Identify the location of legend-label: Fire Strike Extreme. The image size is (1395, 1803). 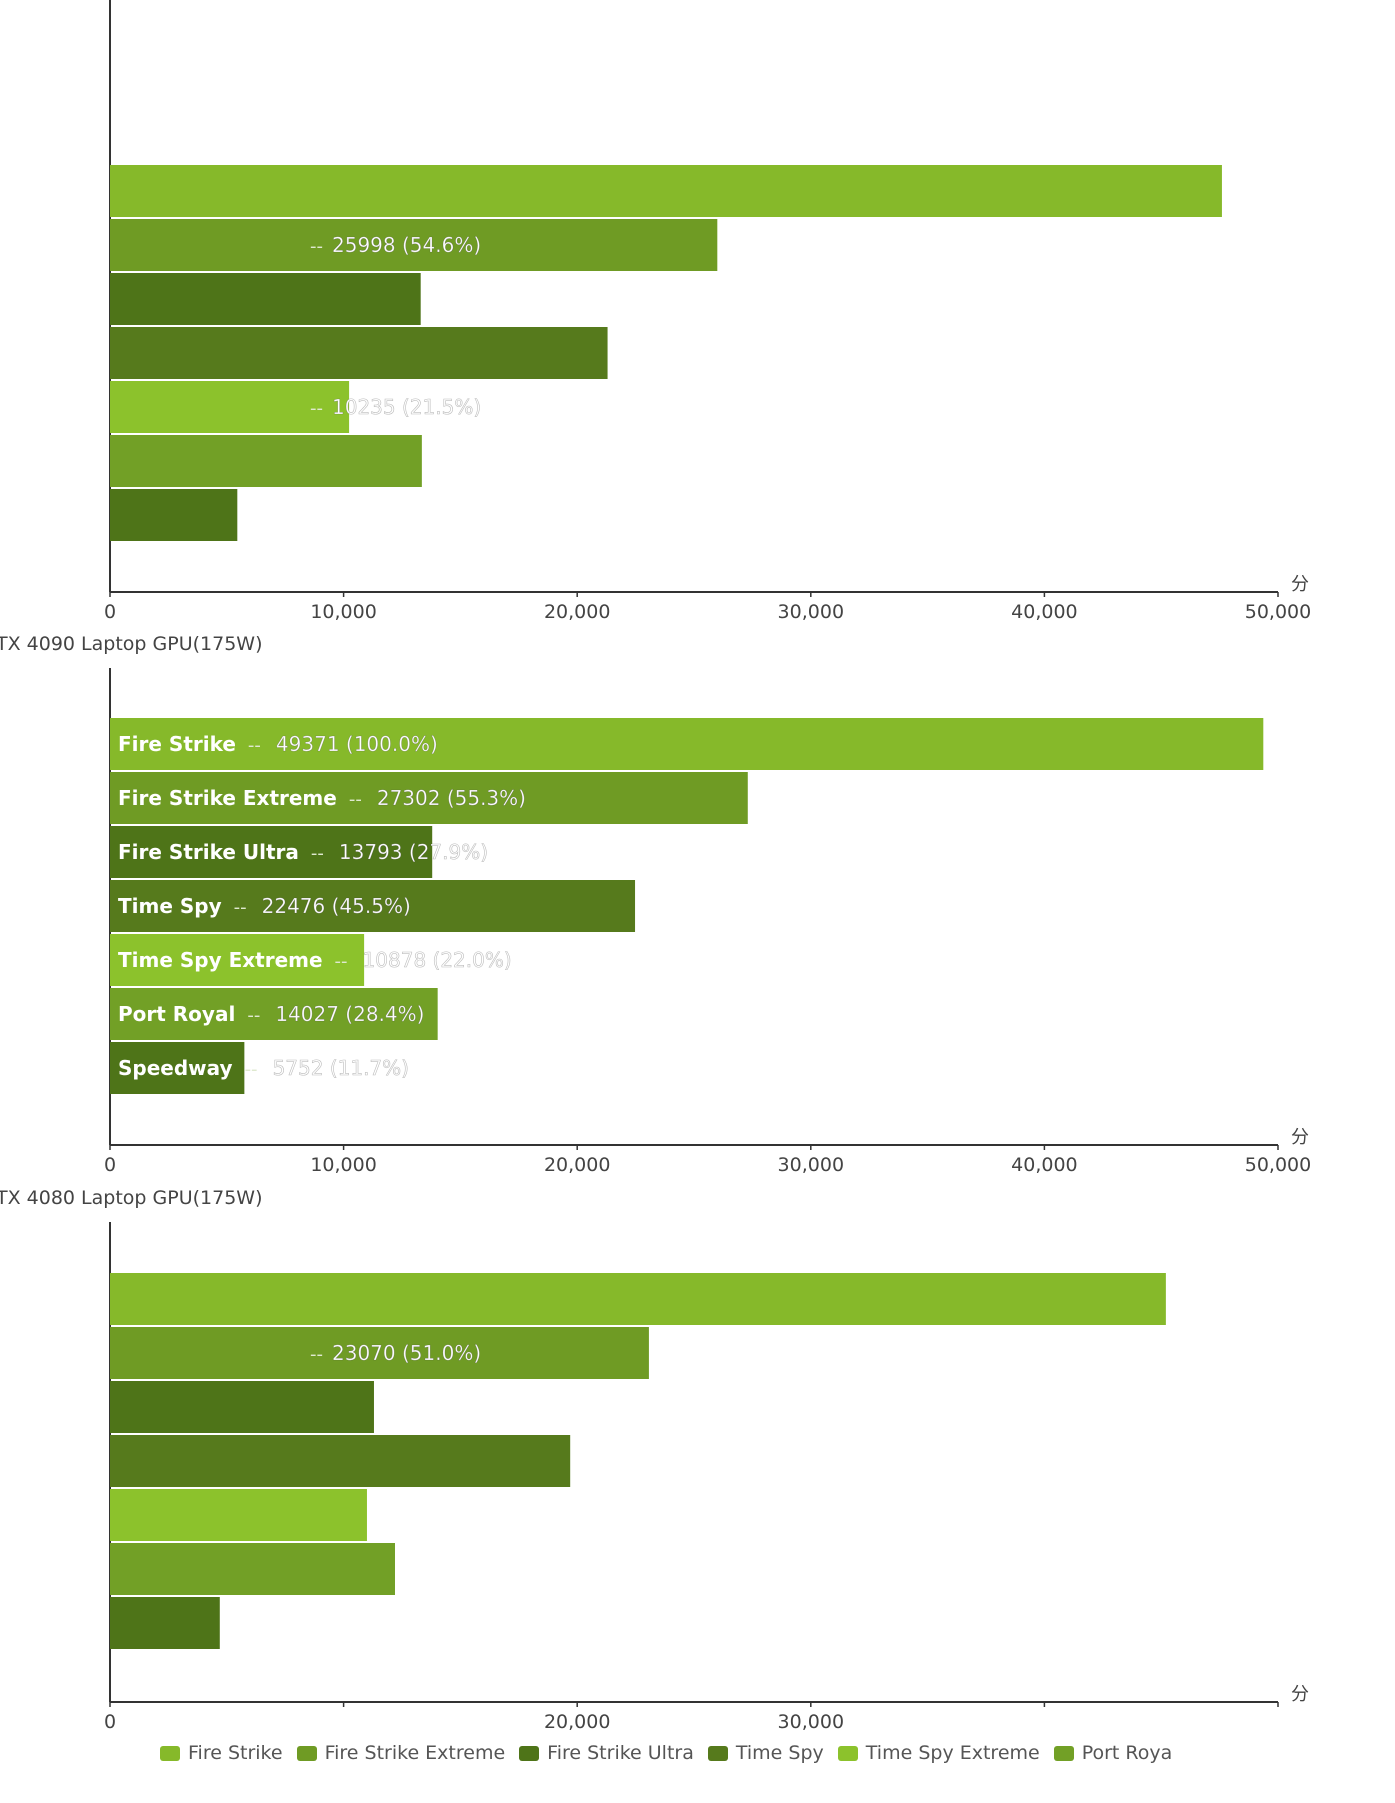
(415, 1753).